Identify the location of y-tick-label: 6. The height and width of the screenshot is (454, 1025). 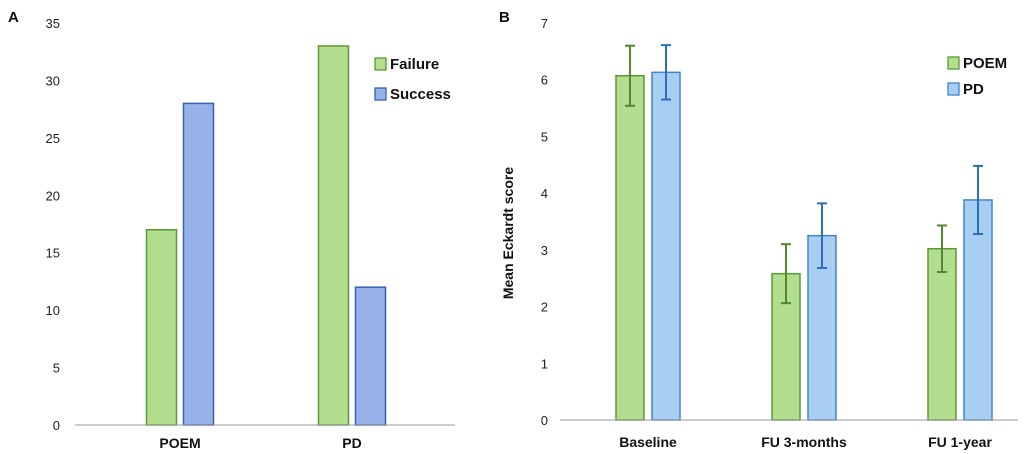
(544, 80).